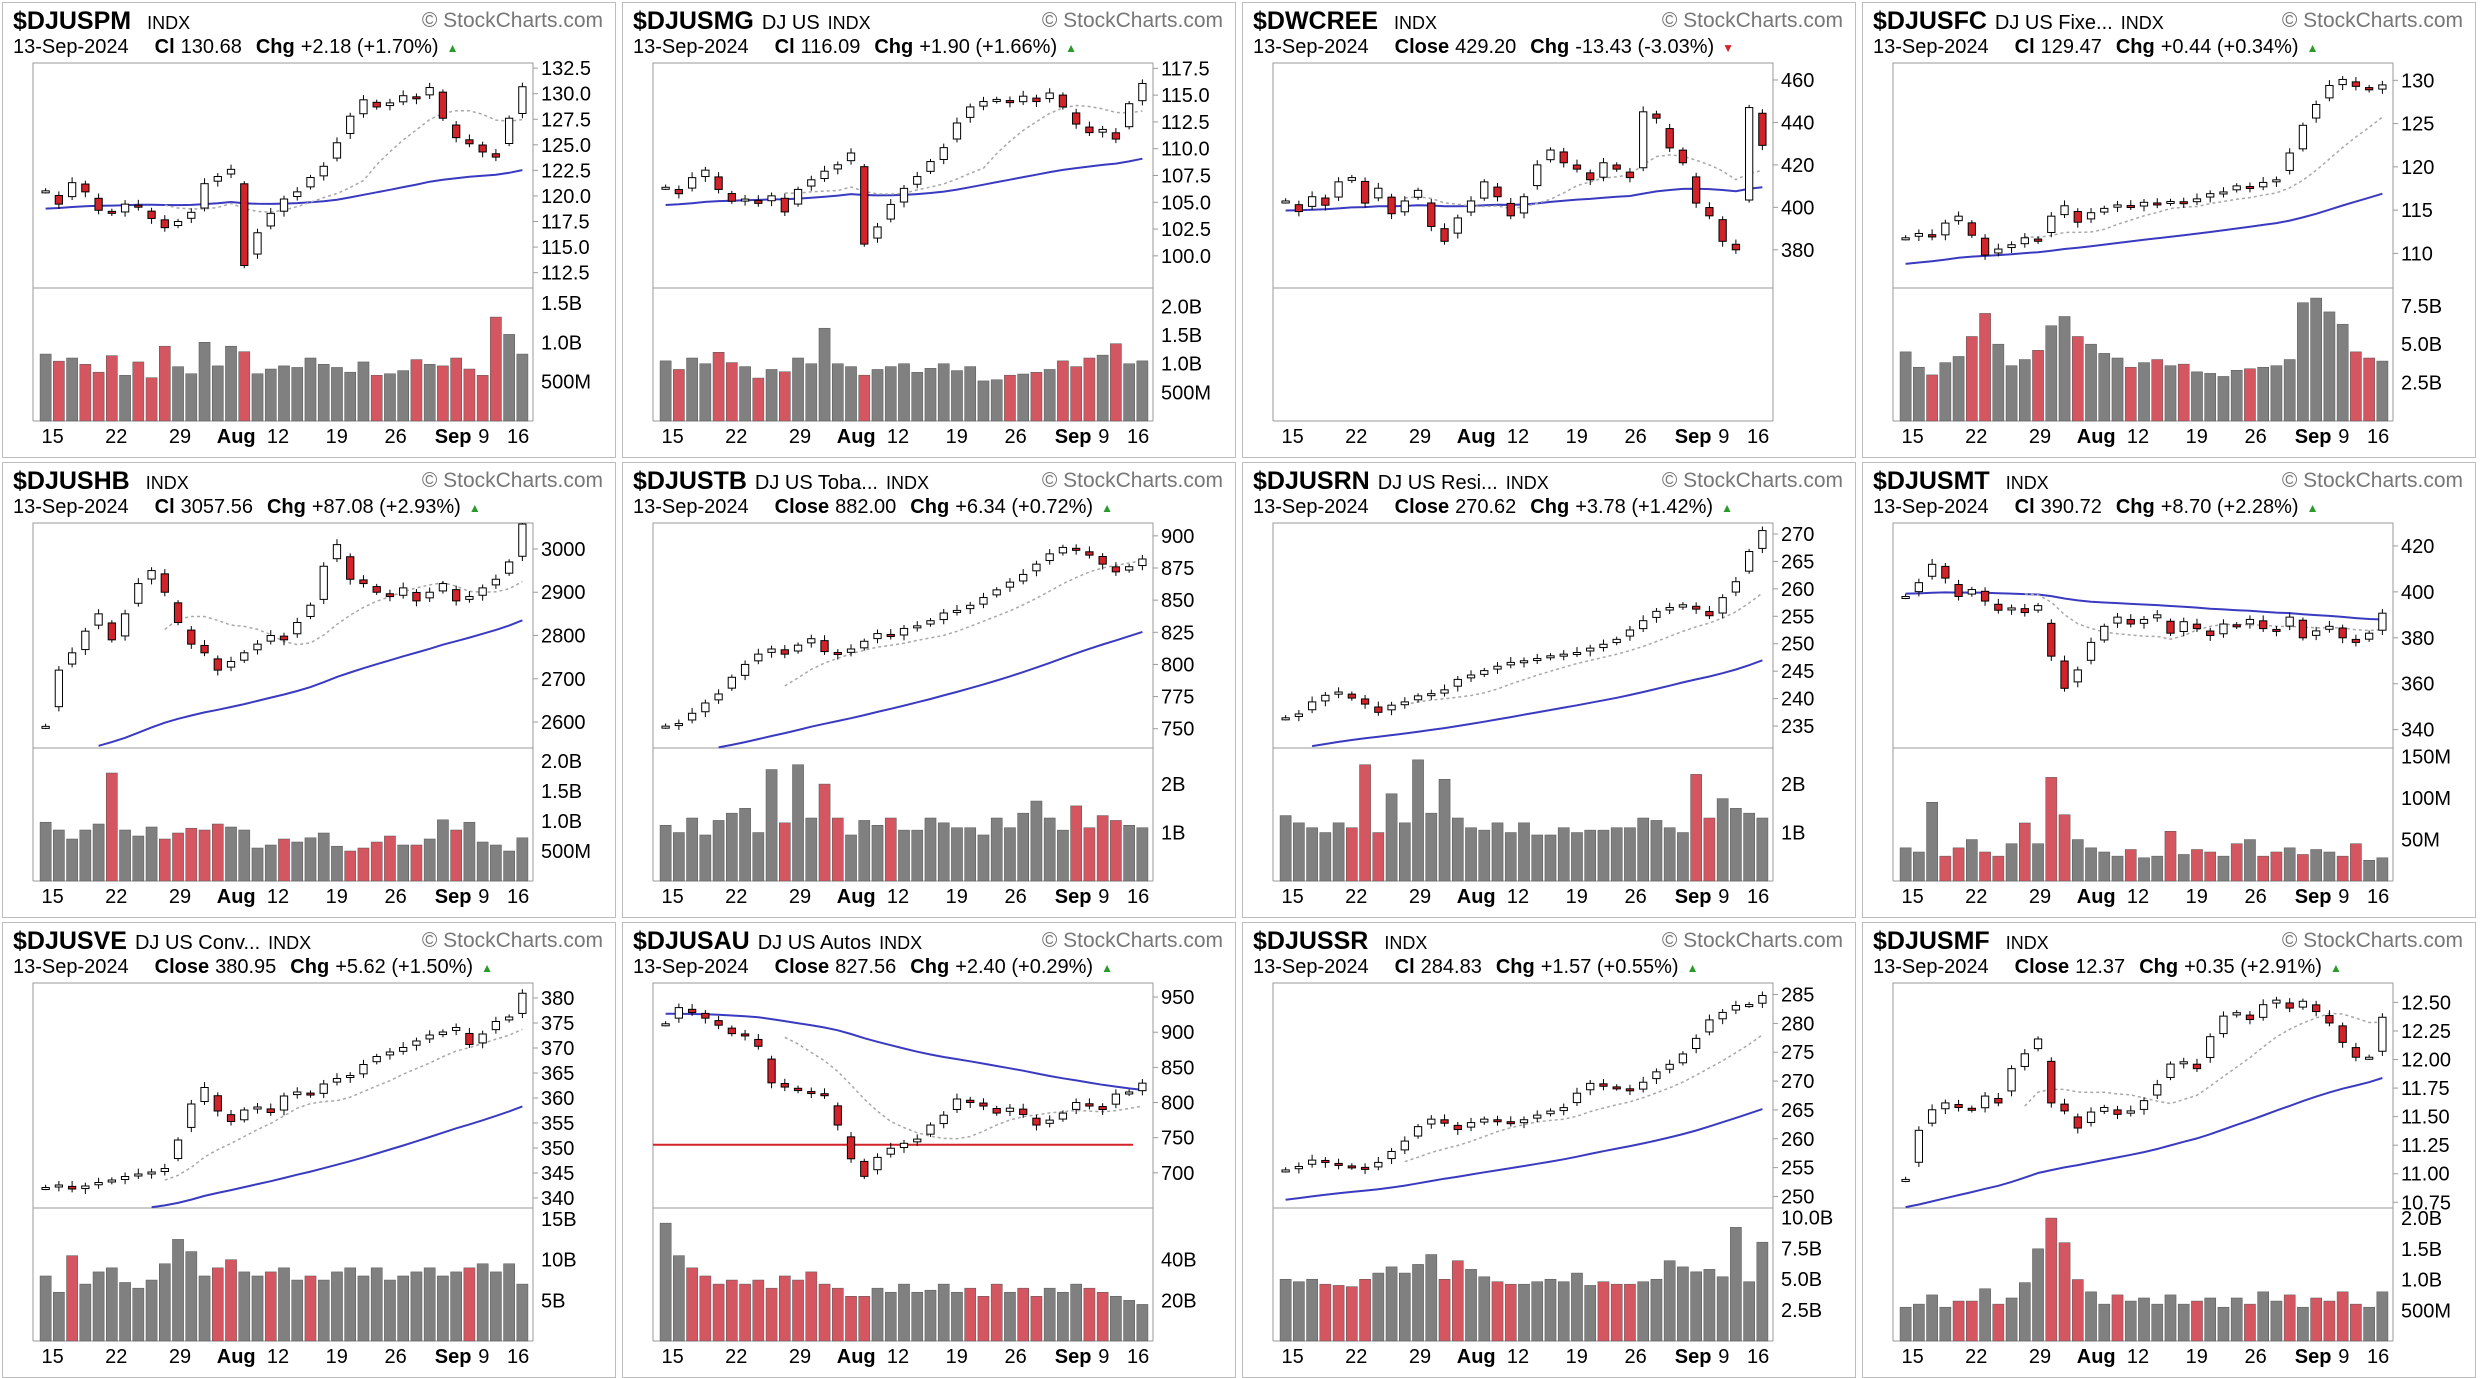 This screenshot has height=1378, width=2486. What do you see at coordinates (565, 223) in the screenshot?
I see `price-tick-label: 117.5` at bounding box center [565, 223].